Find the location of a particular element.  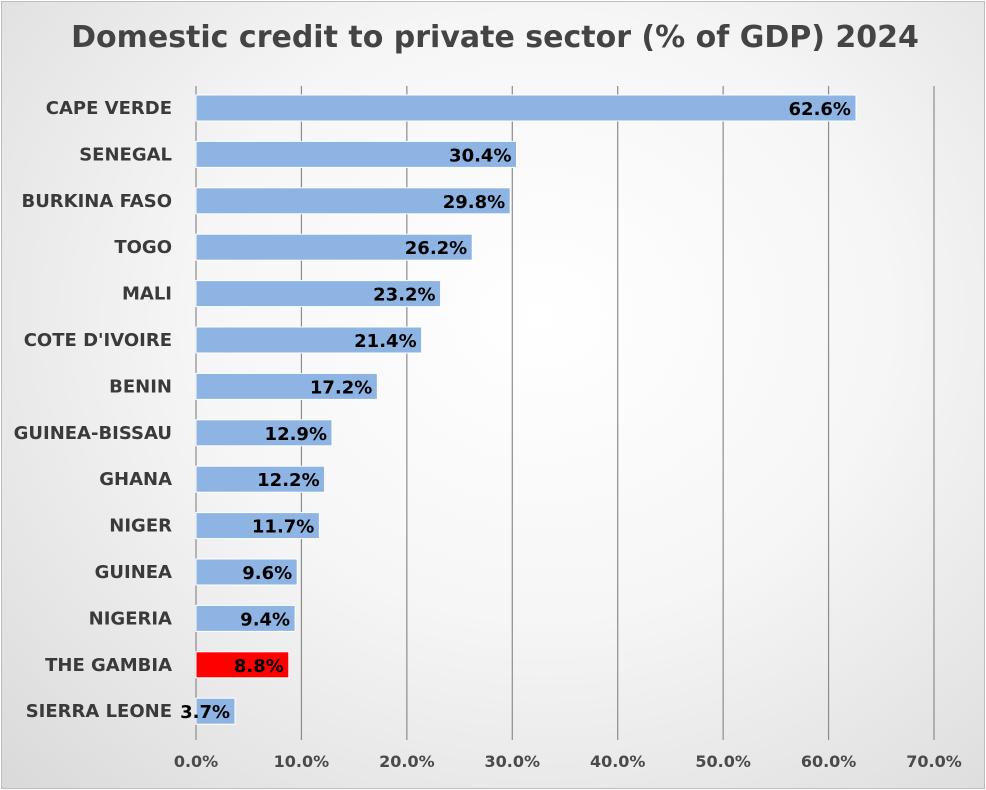

category-label-1: SENEGAL is located at coordinates (125, 154).